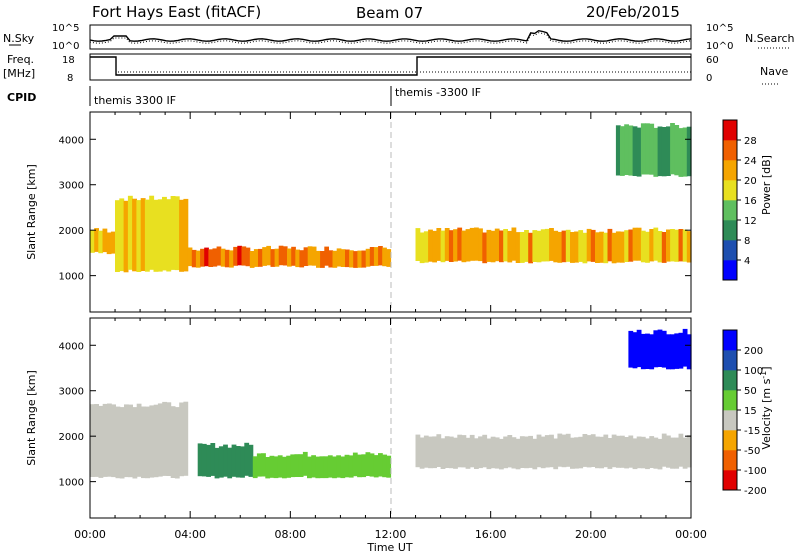  What do you see at coordinates (395, 69) in the screenshot?
I see `frequency-panel: Freq. [MHz] 18 8 60 0 Nave` at bounding box center [395, 69].